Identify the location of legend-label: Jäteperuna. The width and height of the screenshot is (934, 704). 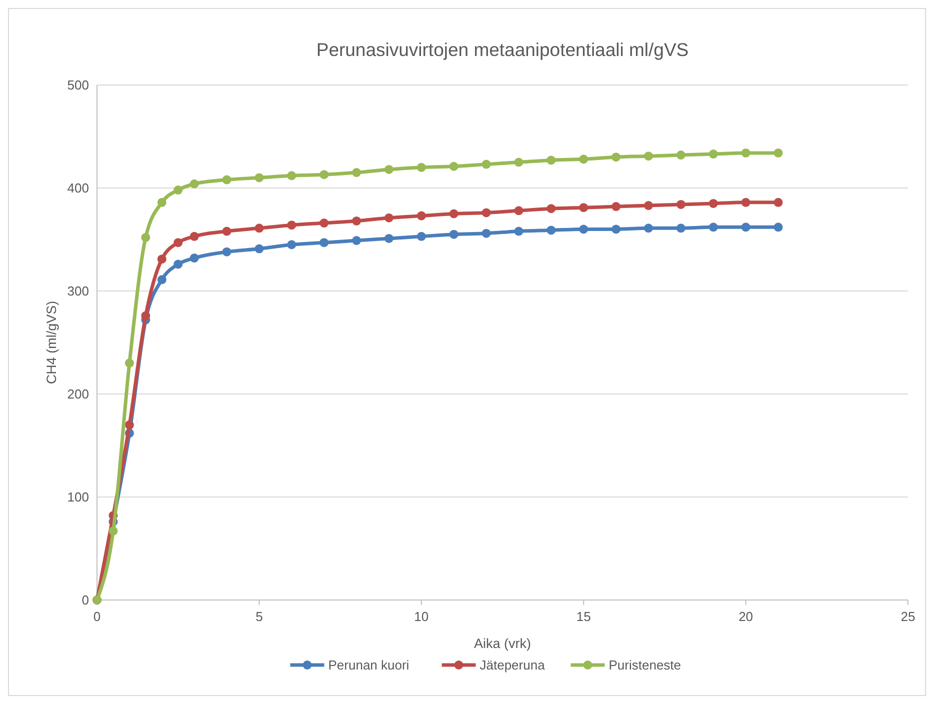
(513, 665).